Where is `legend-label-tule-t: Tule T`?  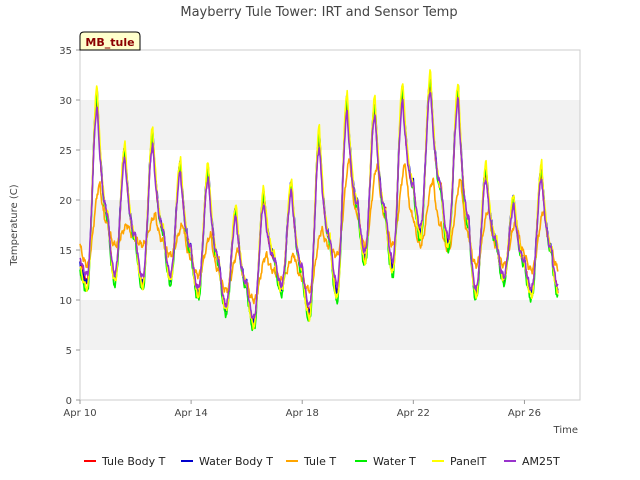
legend-label-tule-t: Tule T is located at coordinates (319, 461).